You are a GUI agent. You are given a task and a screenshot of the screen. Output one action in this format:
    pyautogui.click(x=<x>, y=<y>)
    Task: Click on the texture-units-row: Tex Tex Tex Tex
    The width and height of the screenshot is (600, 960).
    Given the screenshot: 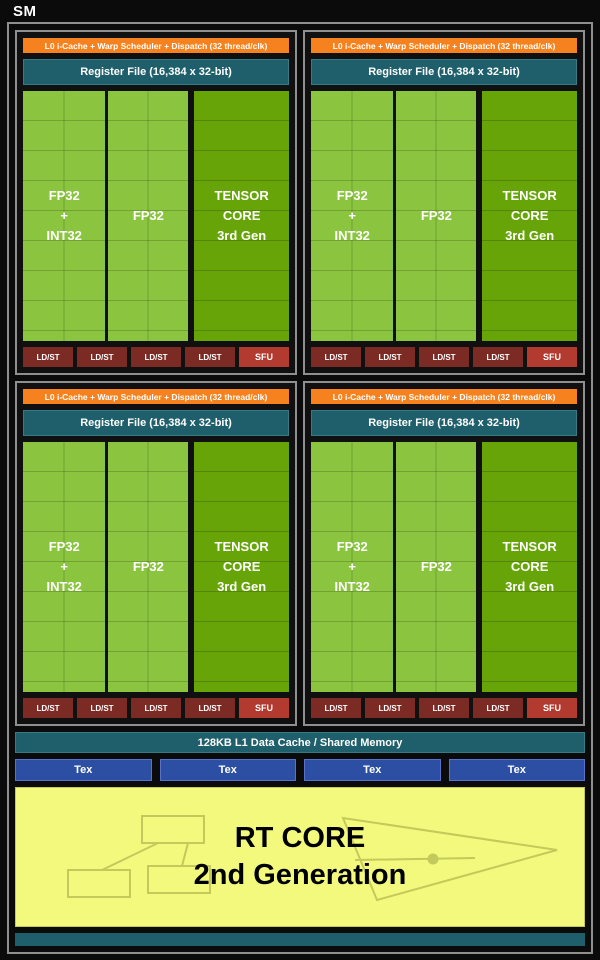 What is the action you would take?
    pyautogui.click(x=300, y=770)
    